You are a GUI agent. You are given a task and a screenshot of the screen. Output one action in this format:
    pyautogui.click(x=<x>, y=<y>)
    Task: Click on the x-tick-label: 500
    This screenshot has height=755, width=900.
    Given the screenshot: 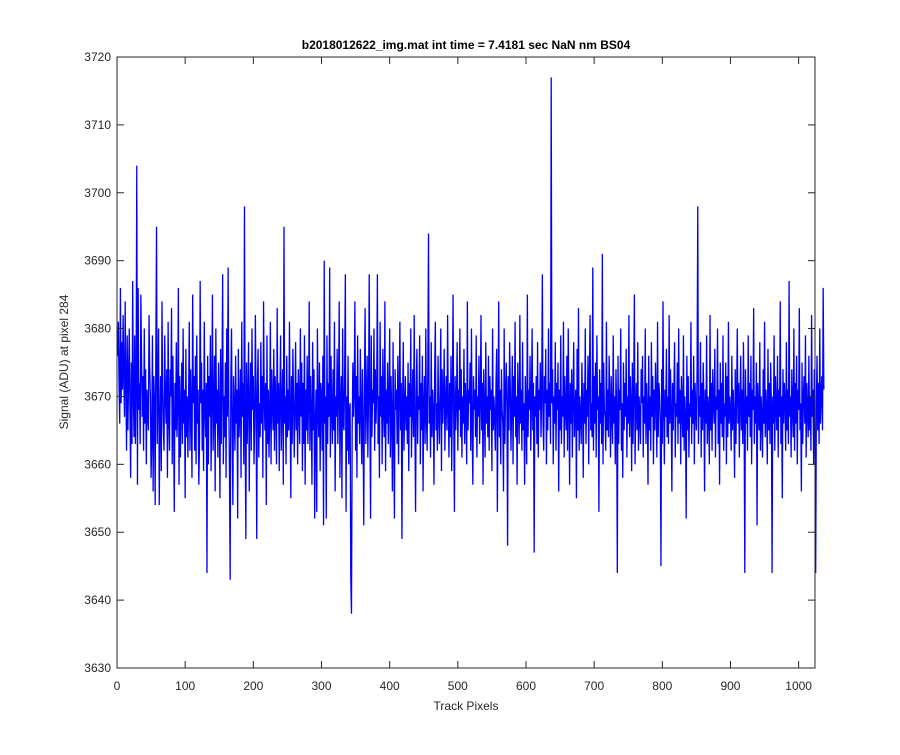 What is the action you would take?
    pyautogui.click(x=458, y=686)
    